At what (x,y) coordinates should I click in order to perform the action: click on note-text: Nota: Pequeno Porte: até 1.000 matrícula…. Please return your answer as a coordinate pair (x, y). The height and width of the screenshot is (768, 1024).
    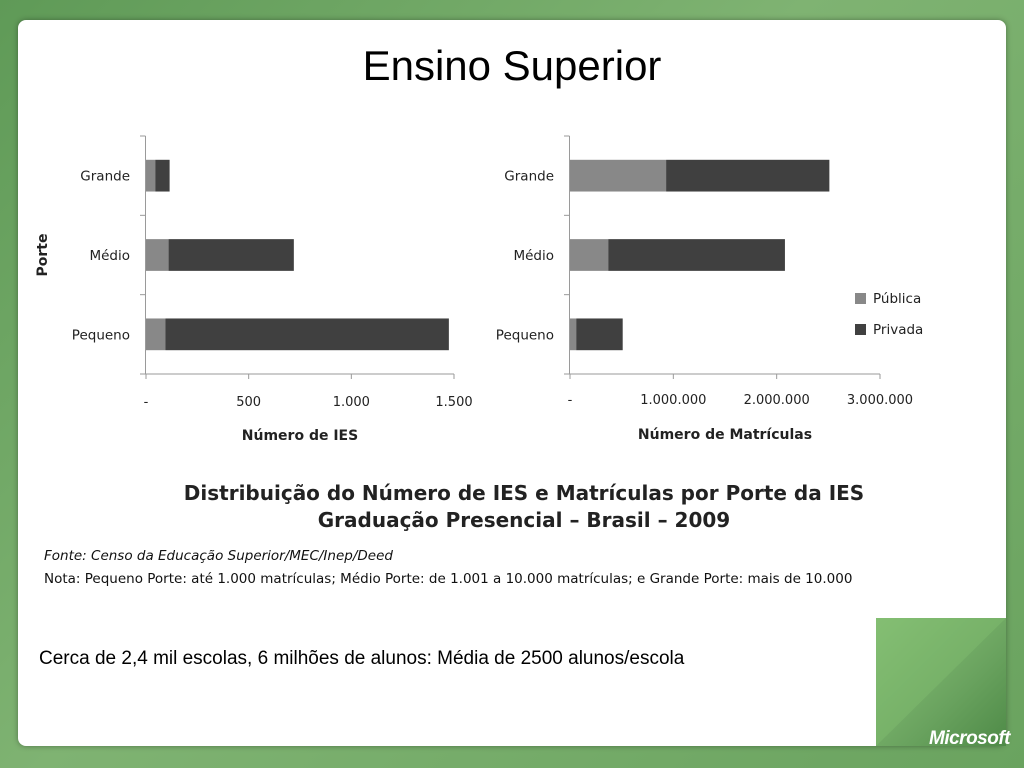
    Looking at the image, I should click on (448, 579).